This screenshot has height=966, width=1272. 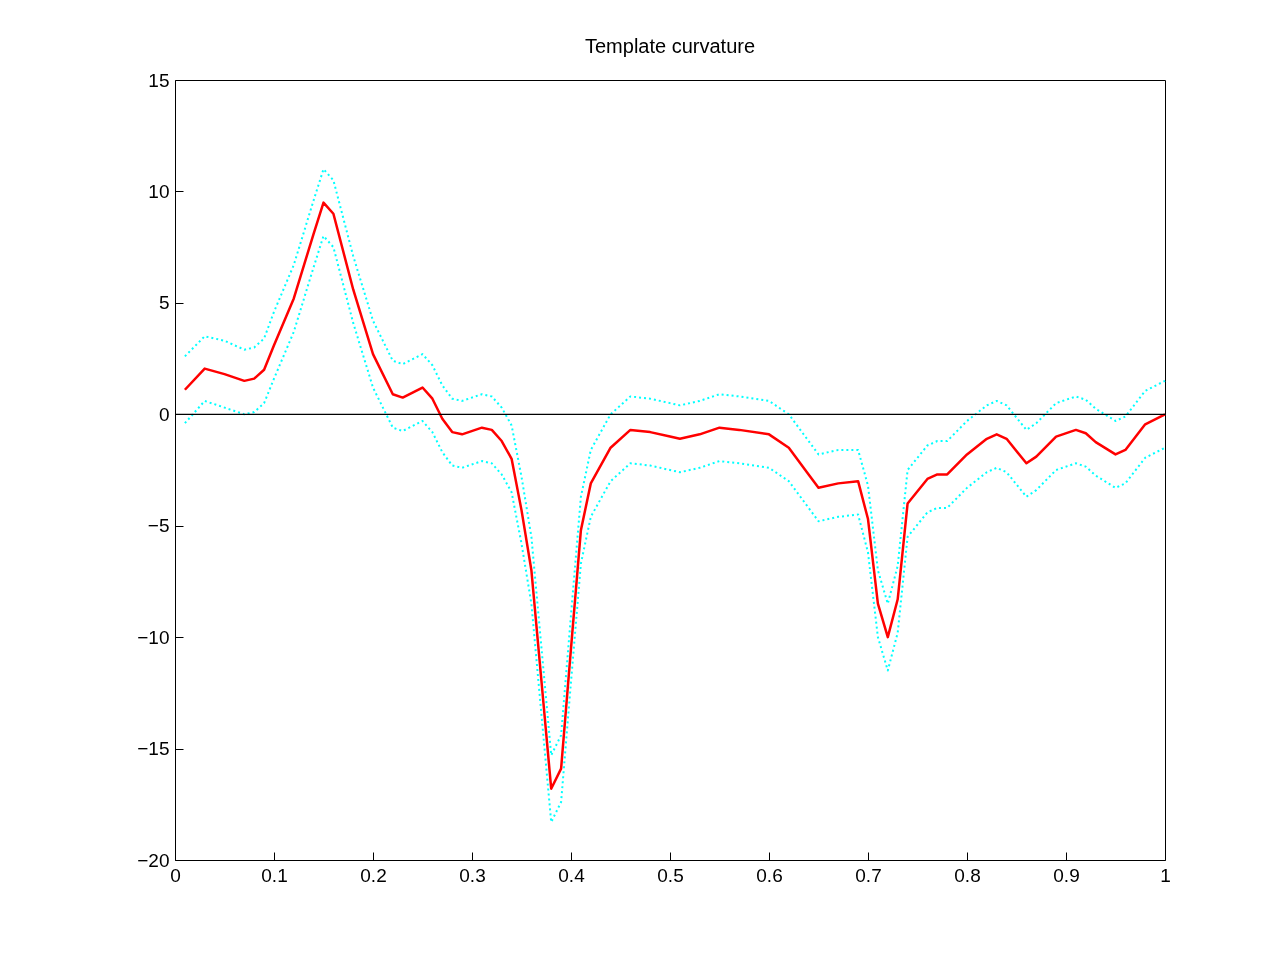 I want to click on y-tick-label: 5, so click(x=164, y=303).